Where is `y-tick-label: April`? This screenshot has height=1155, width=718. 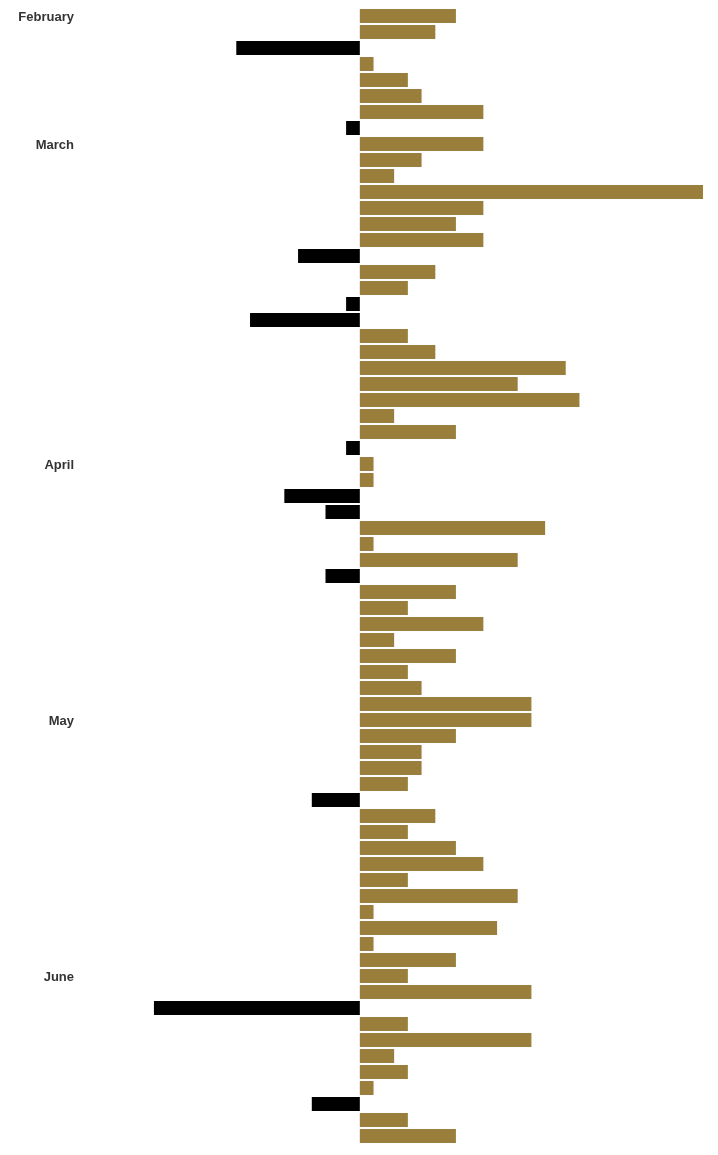 y-tick-label: April is located at coordinates (59, 464).